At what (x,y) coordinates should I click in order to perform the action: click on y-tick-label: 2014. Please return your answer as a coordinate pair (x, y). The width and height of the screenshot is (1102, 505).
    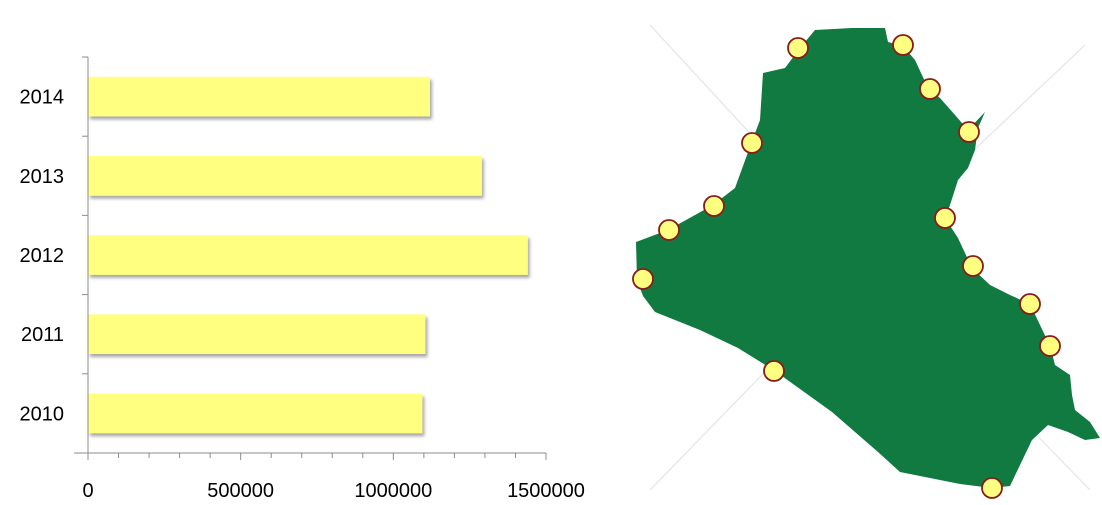
    Looking at the image, I should click on (42, 98).